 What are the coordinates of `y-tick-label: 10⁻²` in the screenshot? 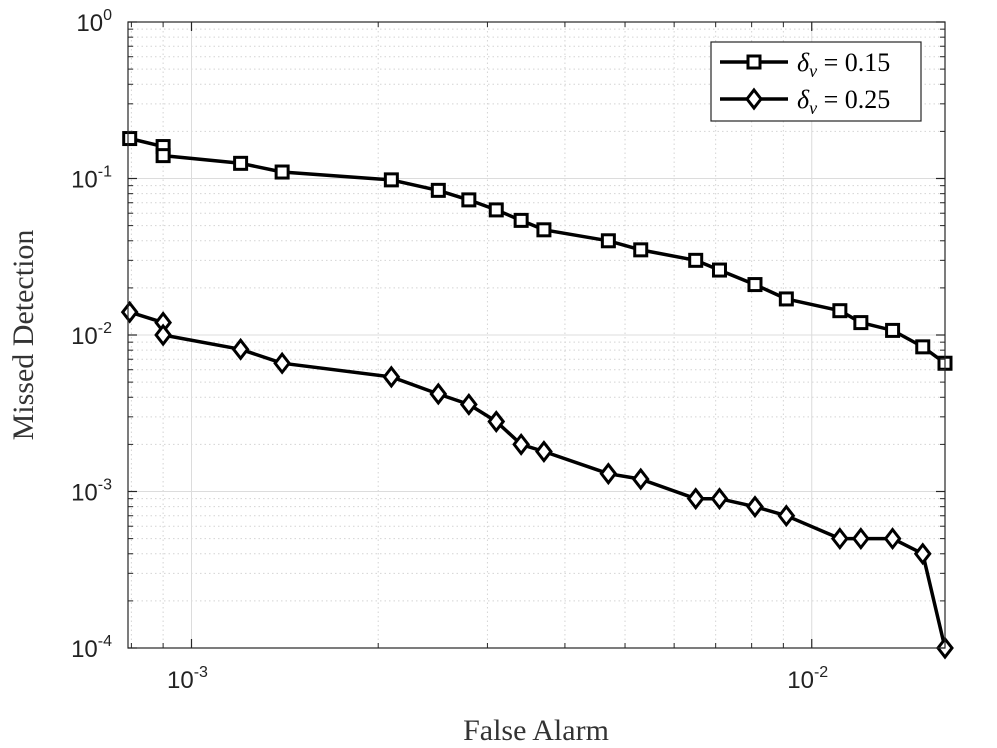 It's located at (91, 335).